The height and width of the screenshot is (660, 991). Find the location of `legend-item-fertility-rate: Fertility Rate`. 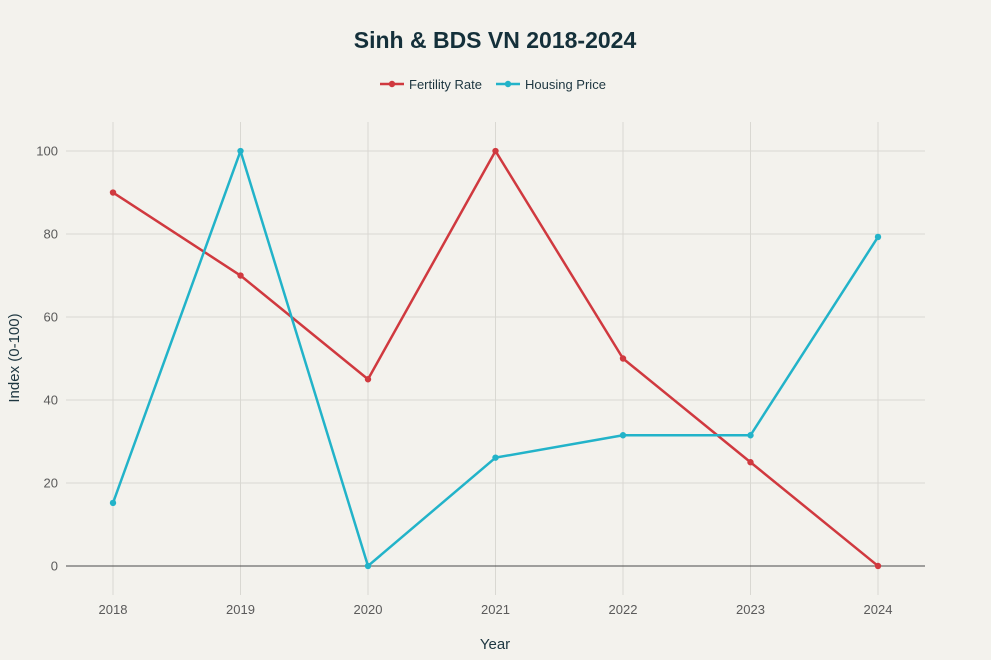

legend-item-fertility-rate: Fertility Rate is located at coordinates (431, 84).